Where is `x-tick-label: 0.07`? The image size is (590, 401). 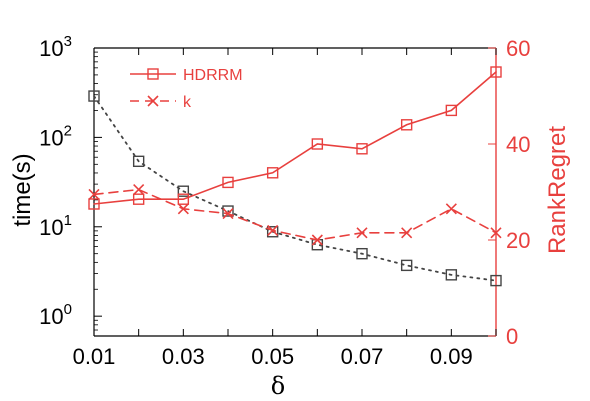 x-tick-label: 0.07 is located at coordinates (362, 356).